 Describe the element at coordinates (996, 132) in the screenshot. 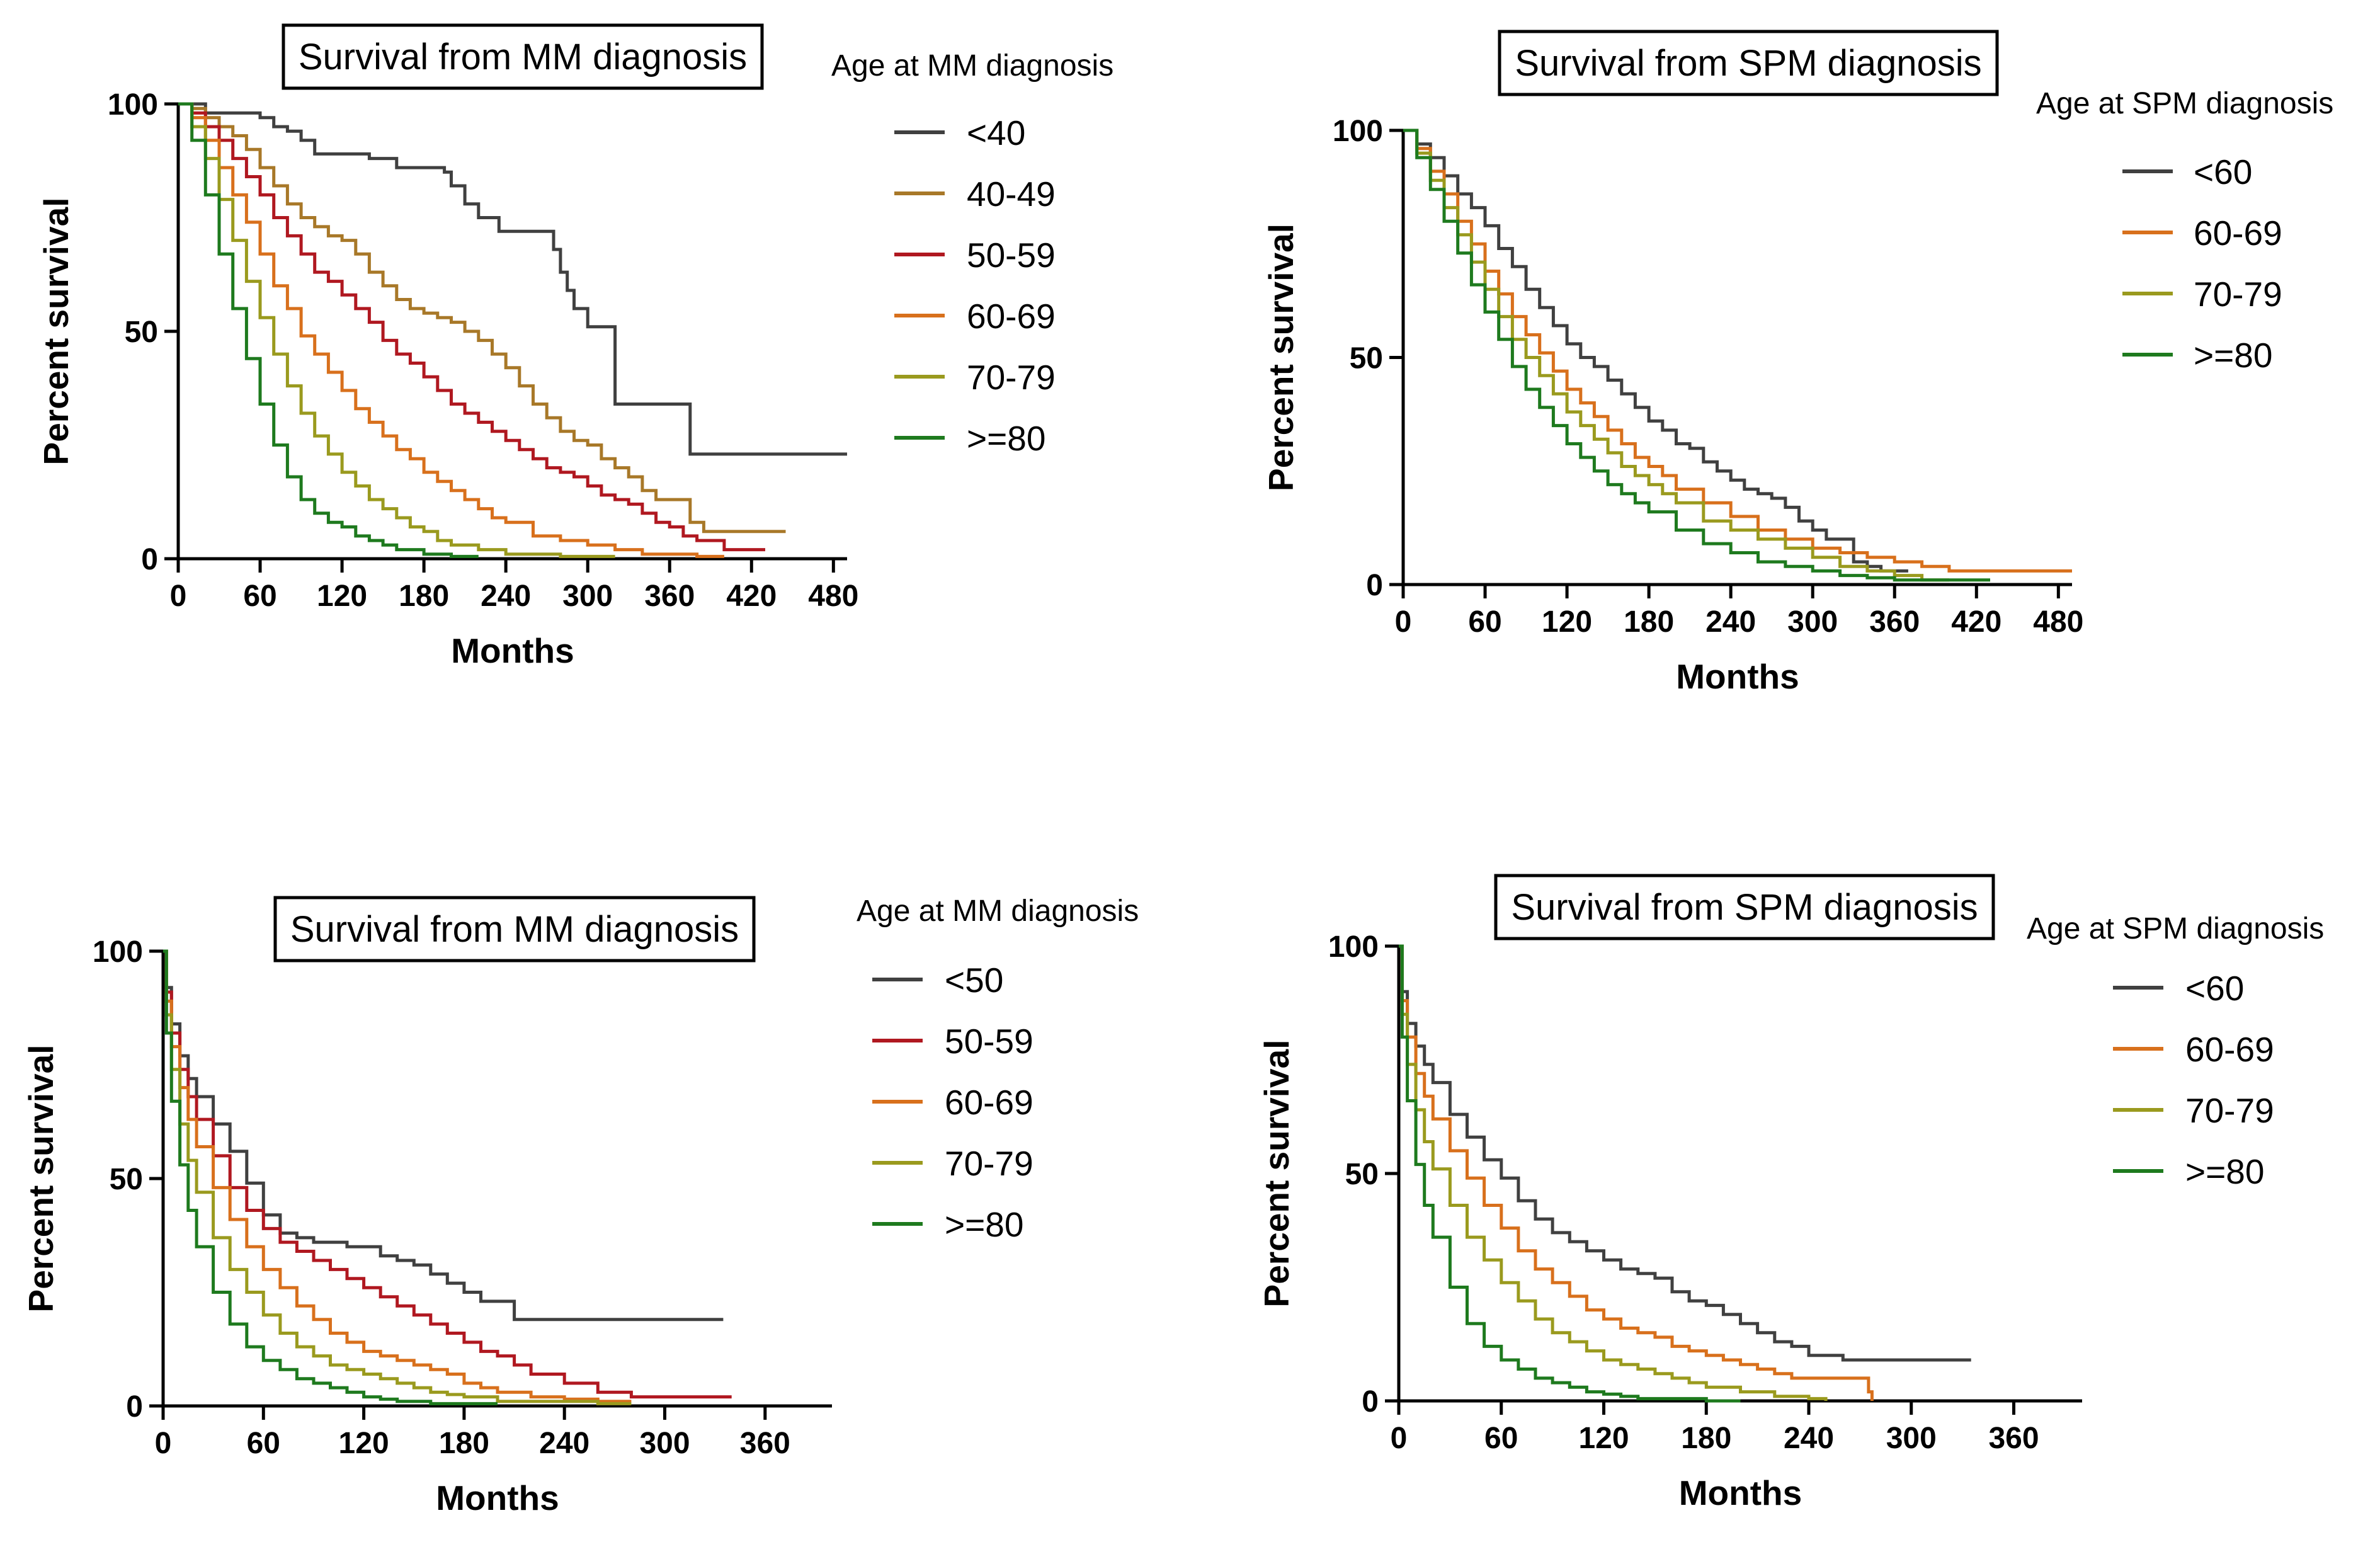

I see `legend-label: <40` at that location.